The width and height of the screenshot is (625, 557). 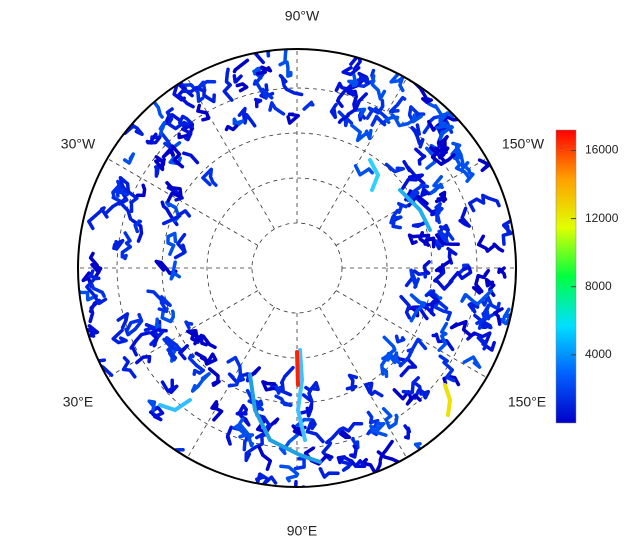 I want to click on lon-label: 150°W, so click(x=523, y=144).